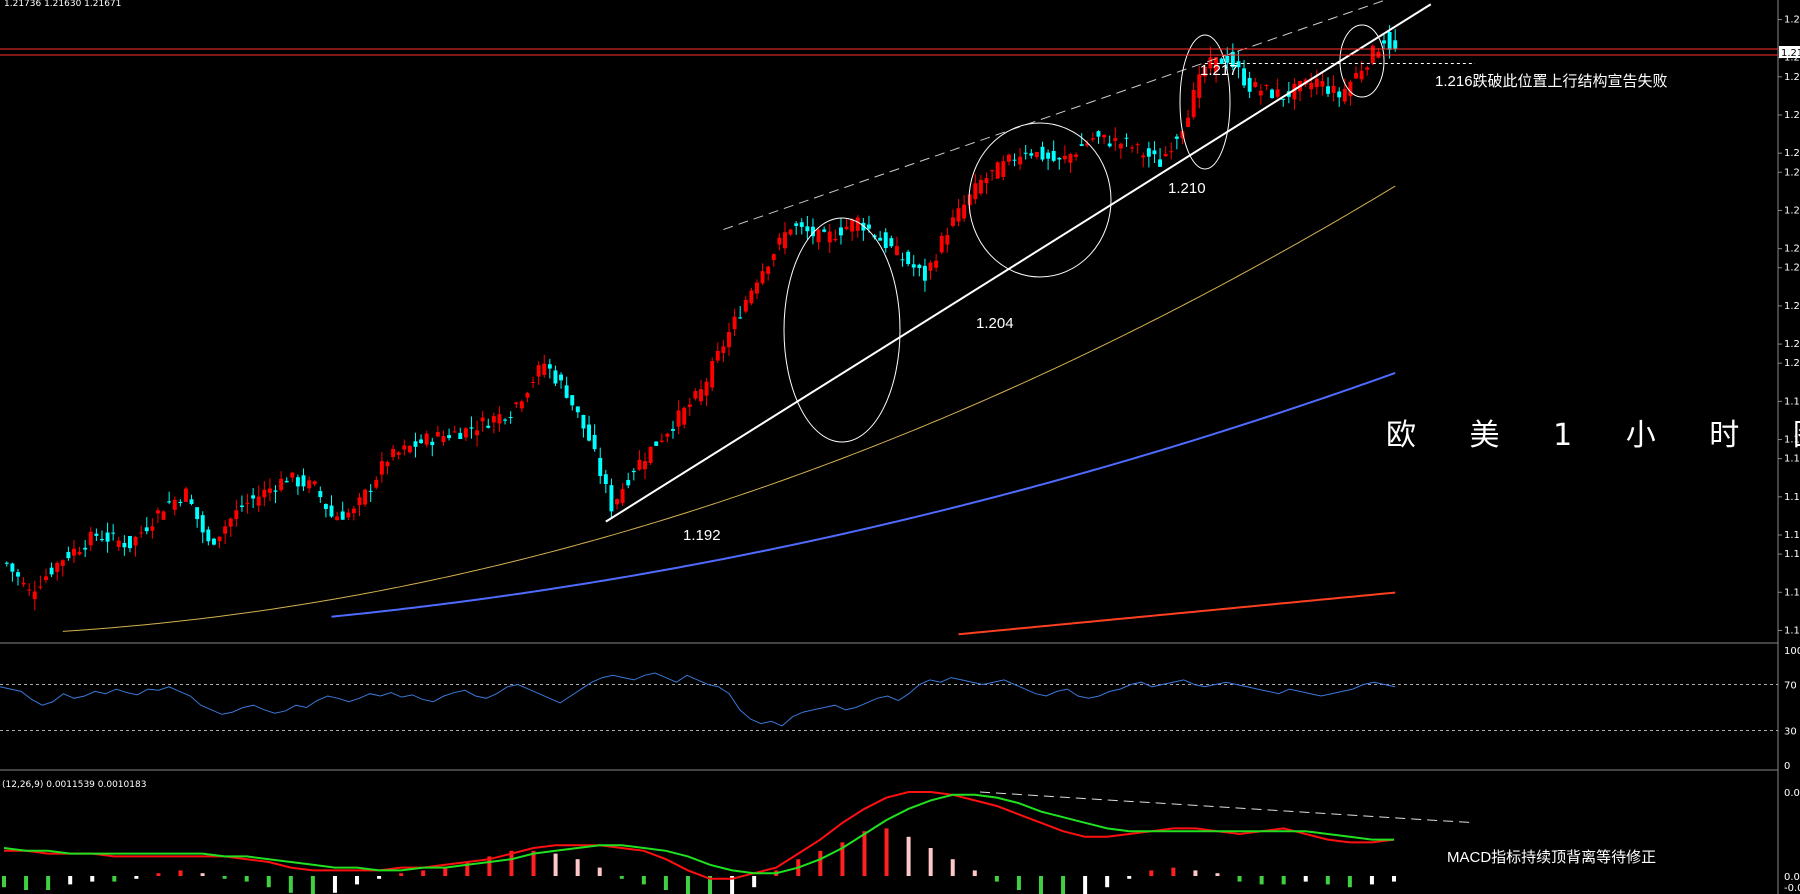 Image resolution: width=1800 pixels, height=894 pixels. I want to click on price-tick-label: 1.203, so click(1792, 306).